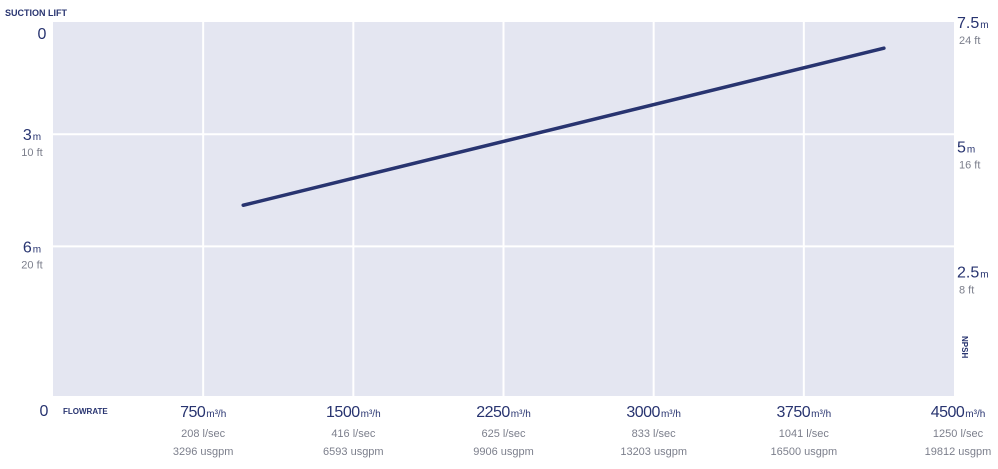 The height and width of the screenshot is (469, 998). What do you see at coordinates (353, 452) in the screenshot?
I see `x-tick-sublabel-usgpm: 6593 usgpm` at bounding box center [353, 452].